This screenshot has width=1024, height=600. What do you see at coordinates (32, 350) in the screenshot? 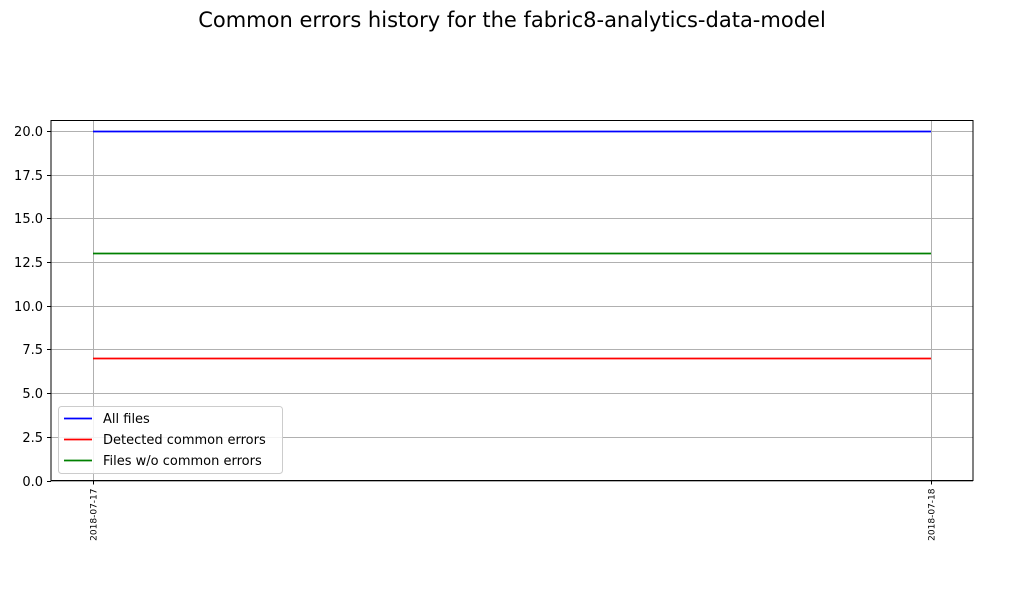
I see `y-tick-label: 7.5` at bounding box center [32, 350].